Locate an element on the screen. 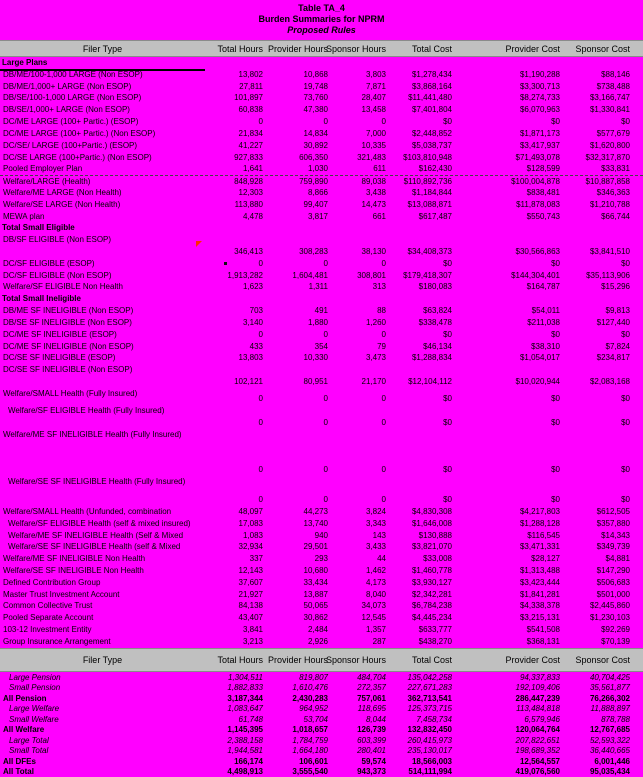 The image size is (643, 777). summary-cell-value: 12,564,557 is located at coordinates (539, 761).